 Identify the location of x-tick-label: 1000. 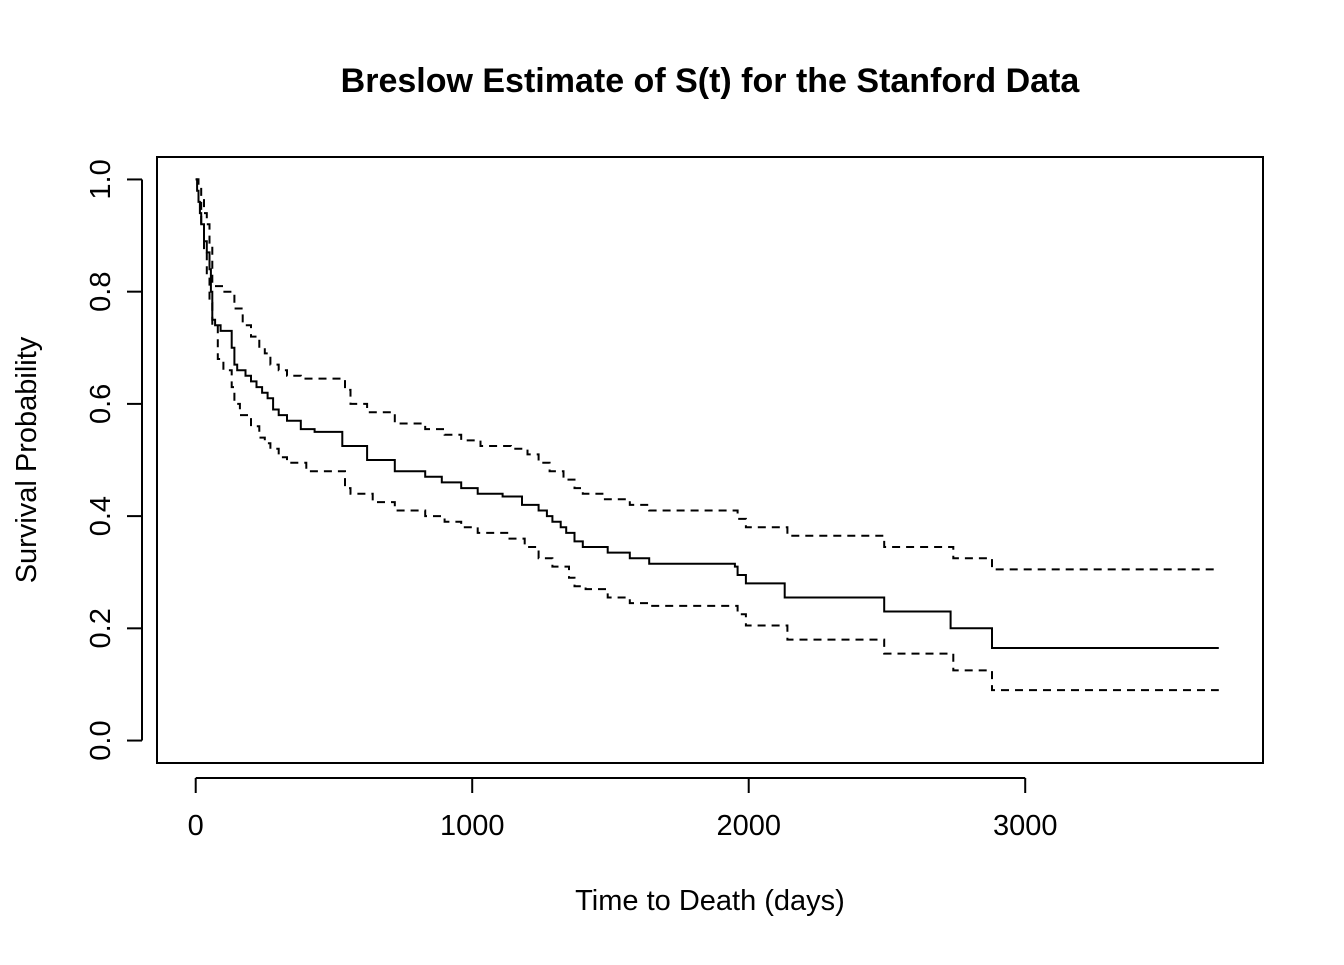
(472, 826).